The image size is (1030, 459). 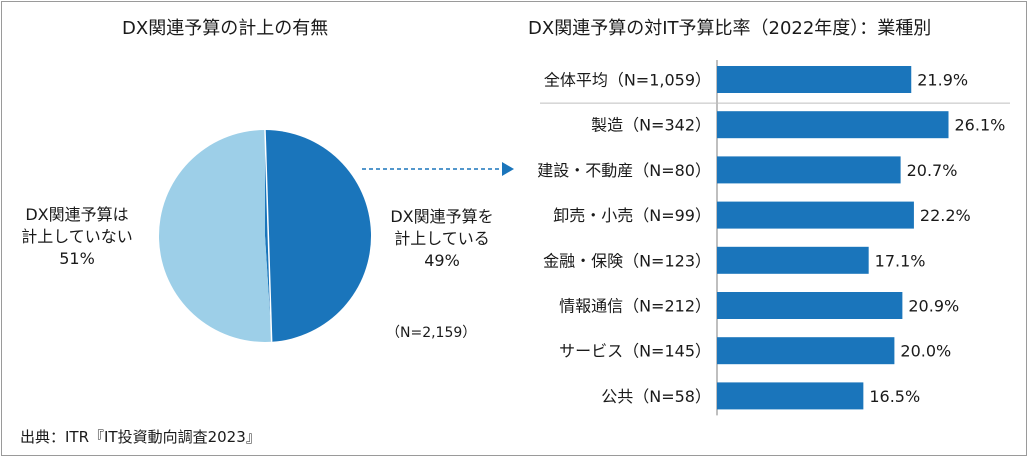 I want to click on value-label: 17.1%, so click(x=900, y=260).